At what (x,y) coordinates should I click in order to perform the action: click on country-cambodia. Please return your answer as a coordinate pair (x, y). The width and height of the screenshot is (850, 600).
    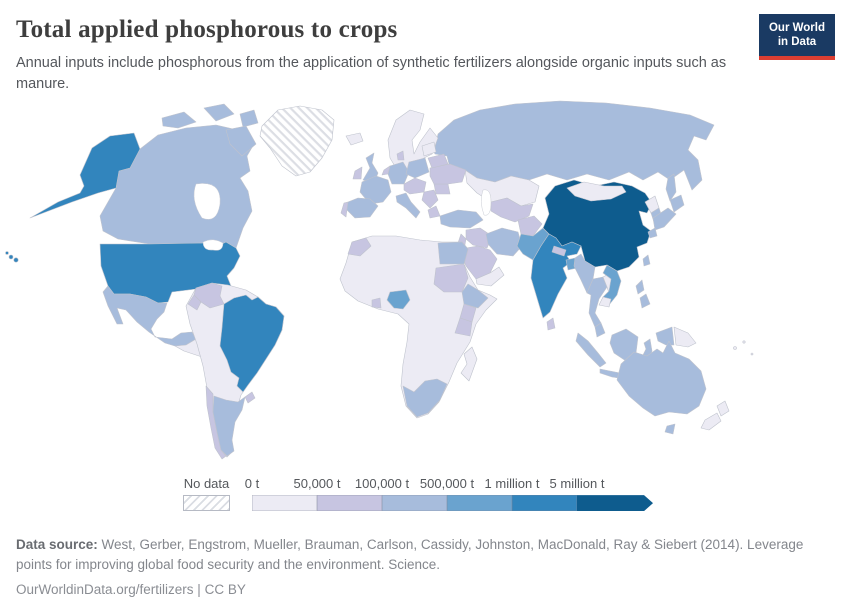
    Looking at the image, I should click on (605, 302).